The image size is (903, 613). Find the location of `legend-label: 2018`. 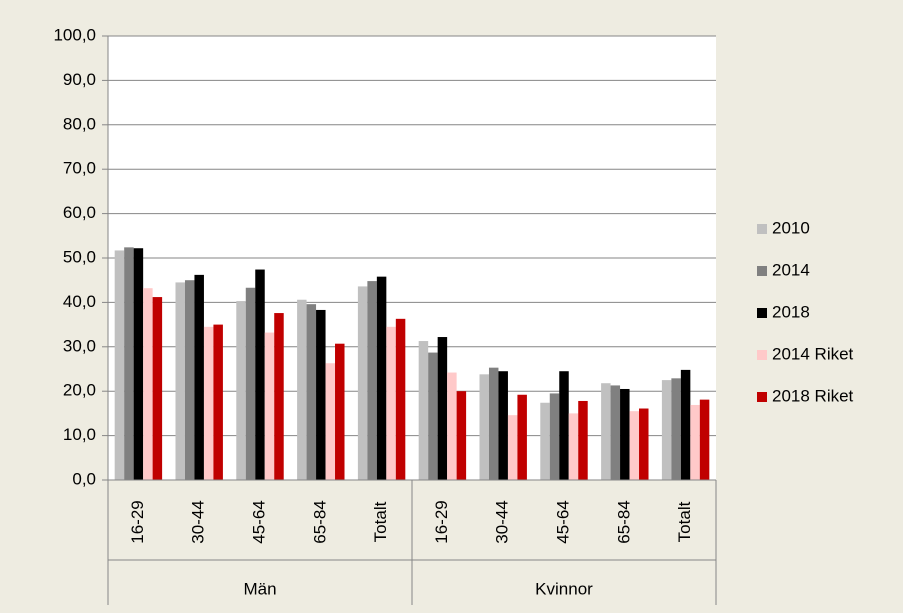

legend-label: 2018 is located at coordinates (791, 311).